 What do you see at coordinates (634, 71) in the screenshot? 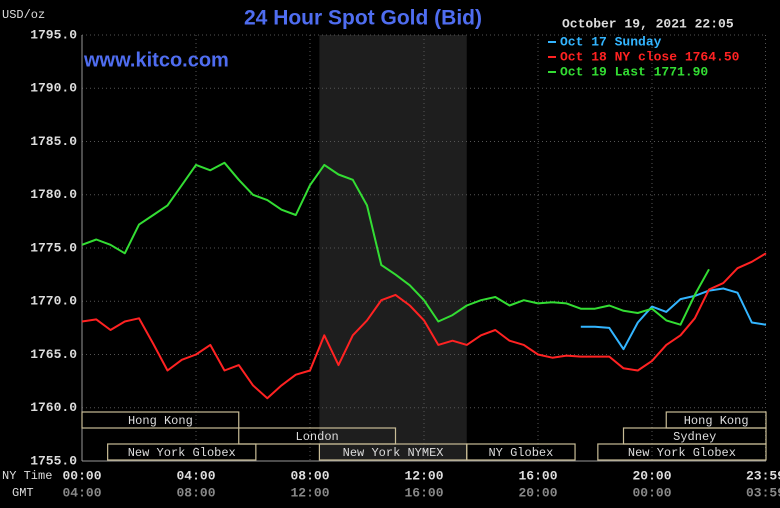
I see `legend-label: Oct 19 Last 1771.90` at bounding box center [634, 71].